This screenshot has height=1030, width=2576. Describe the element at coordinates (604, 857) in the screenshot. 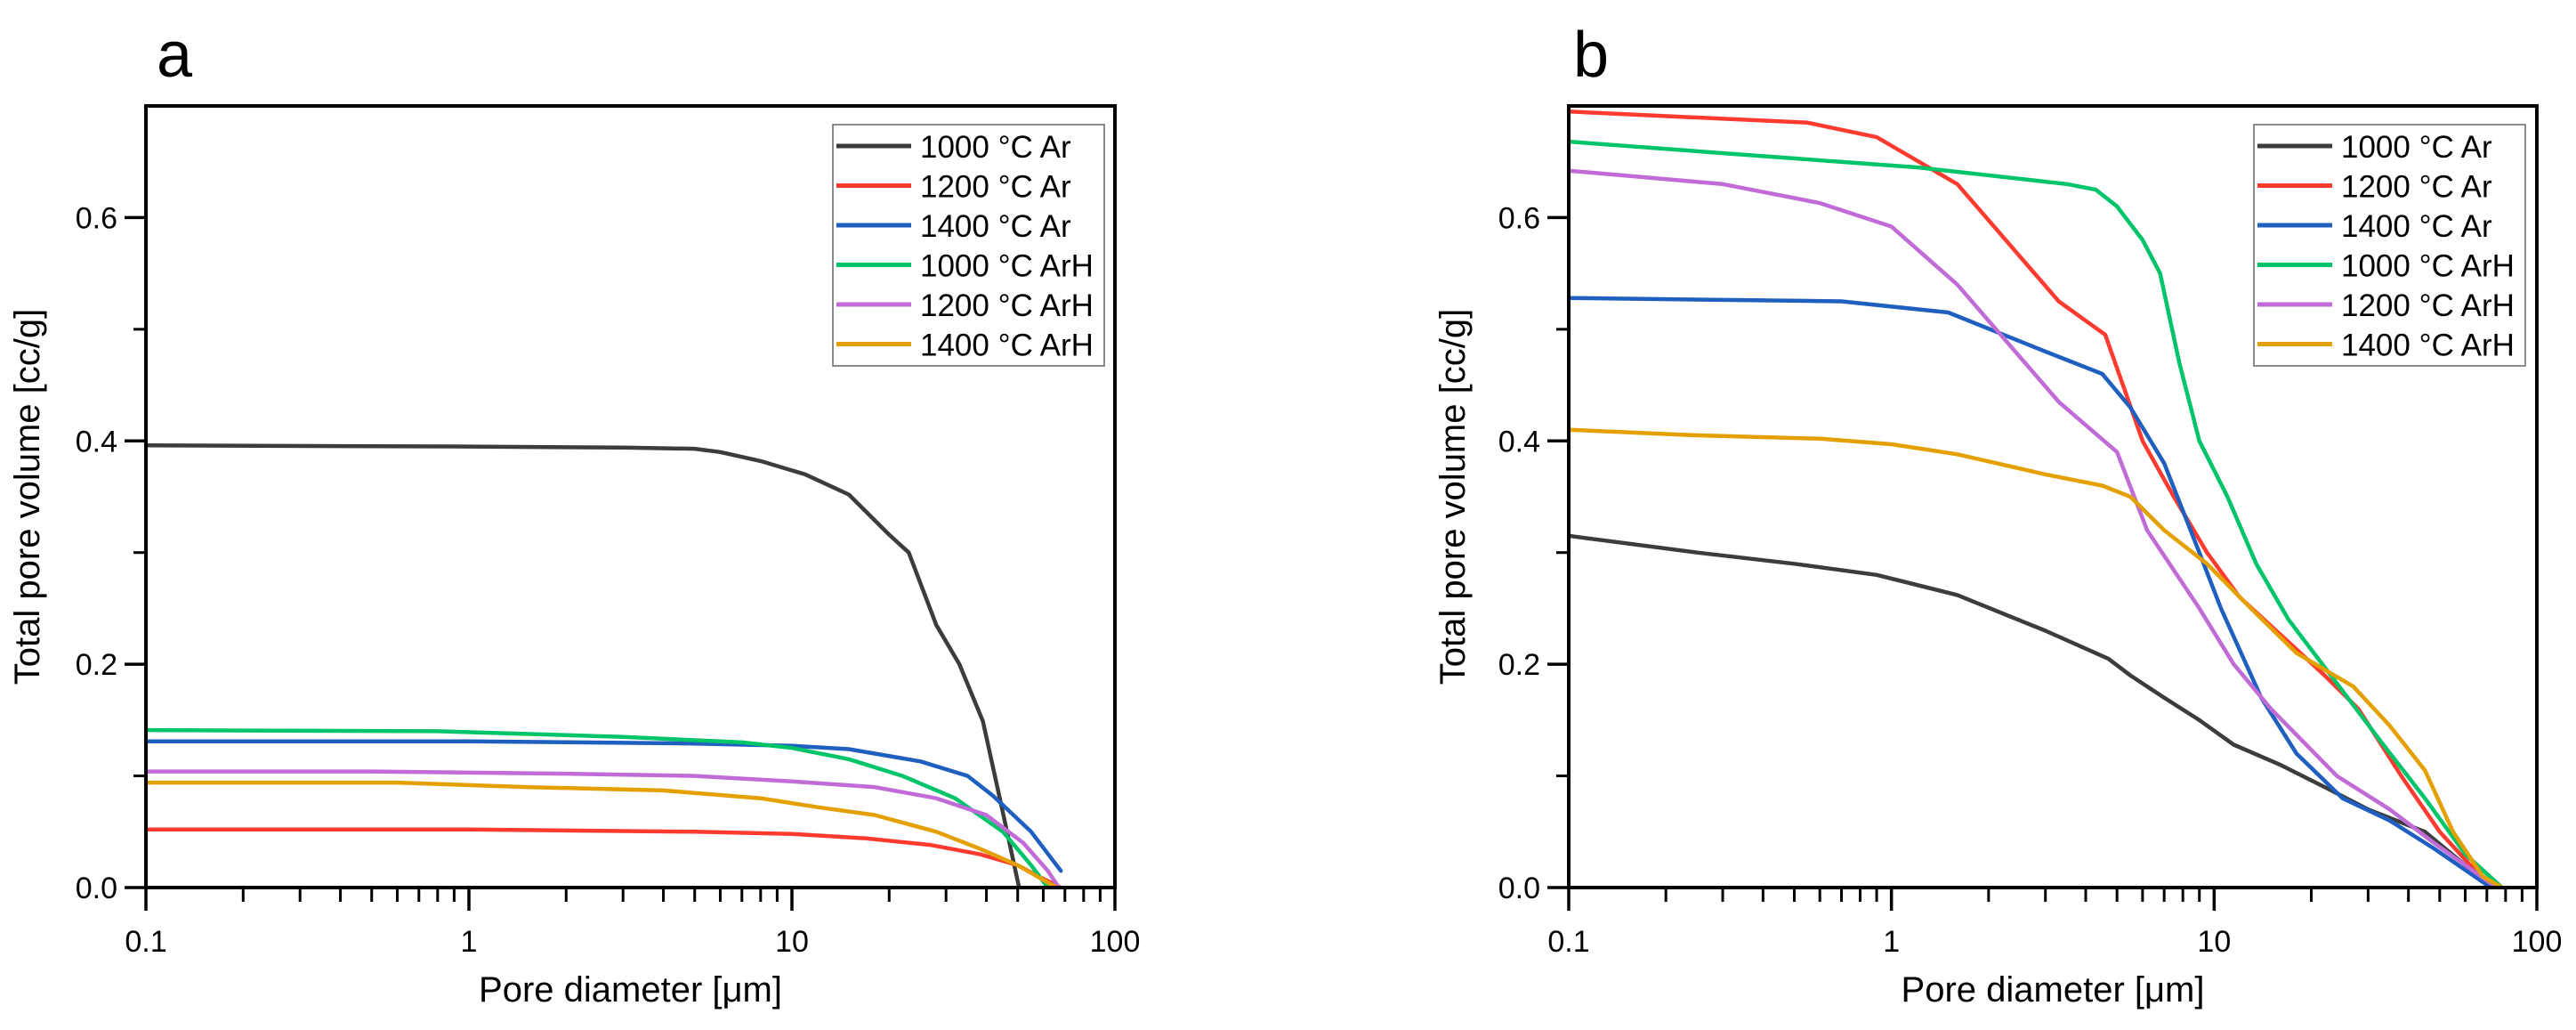

I see `series-line-1200-c-ar` at that location.